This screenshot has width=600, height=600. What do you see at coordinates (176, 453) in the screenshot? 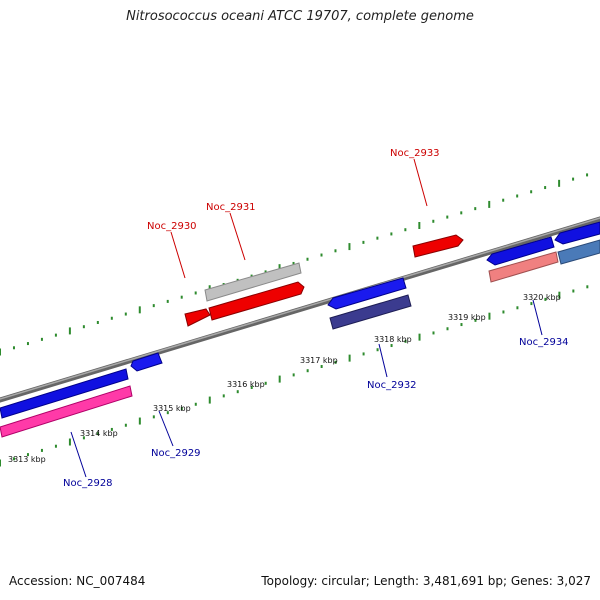
I see `label-noc-2929: Noc_2929` at bounding box center [176, 453].